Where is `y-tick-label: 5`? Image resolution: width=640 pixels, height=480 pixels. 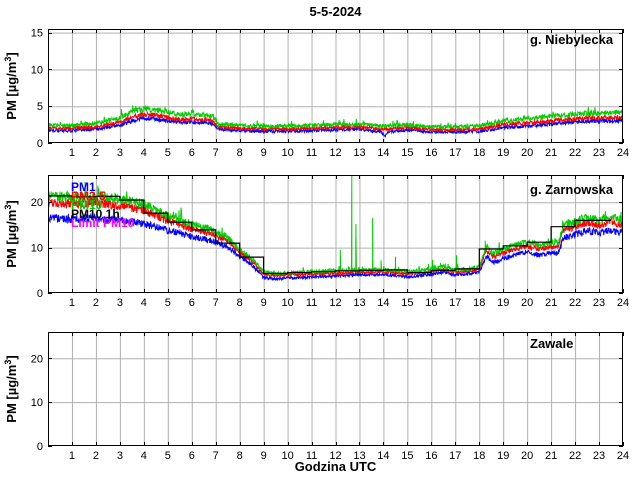
y-tick-label: 5 is located at coordinates (40, 107).